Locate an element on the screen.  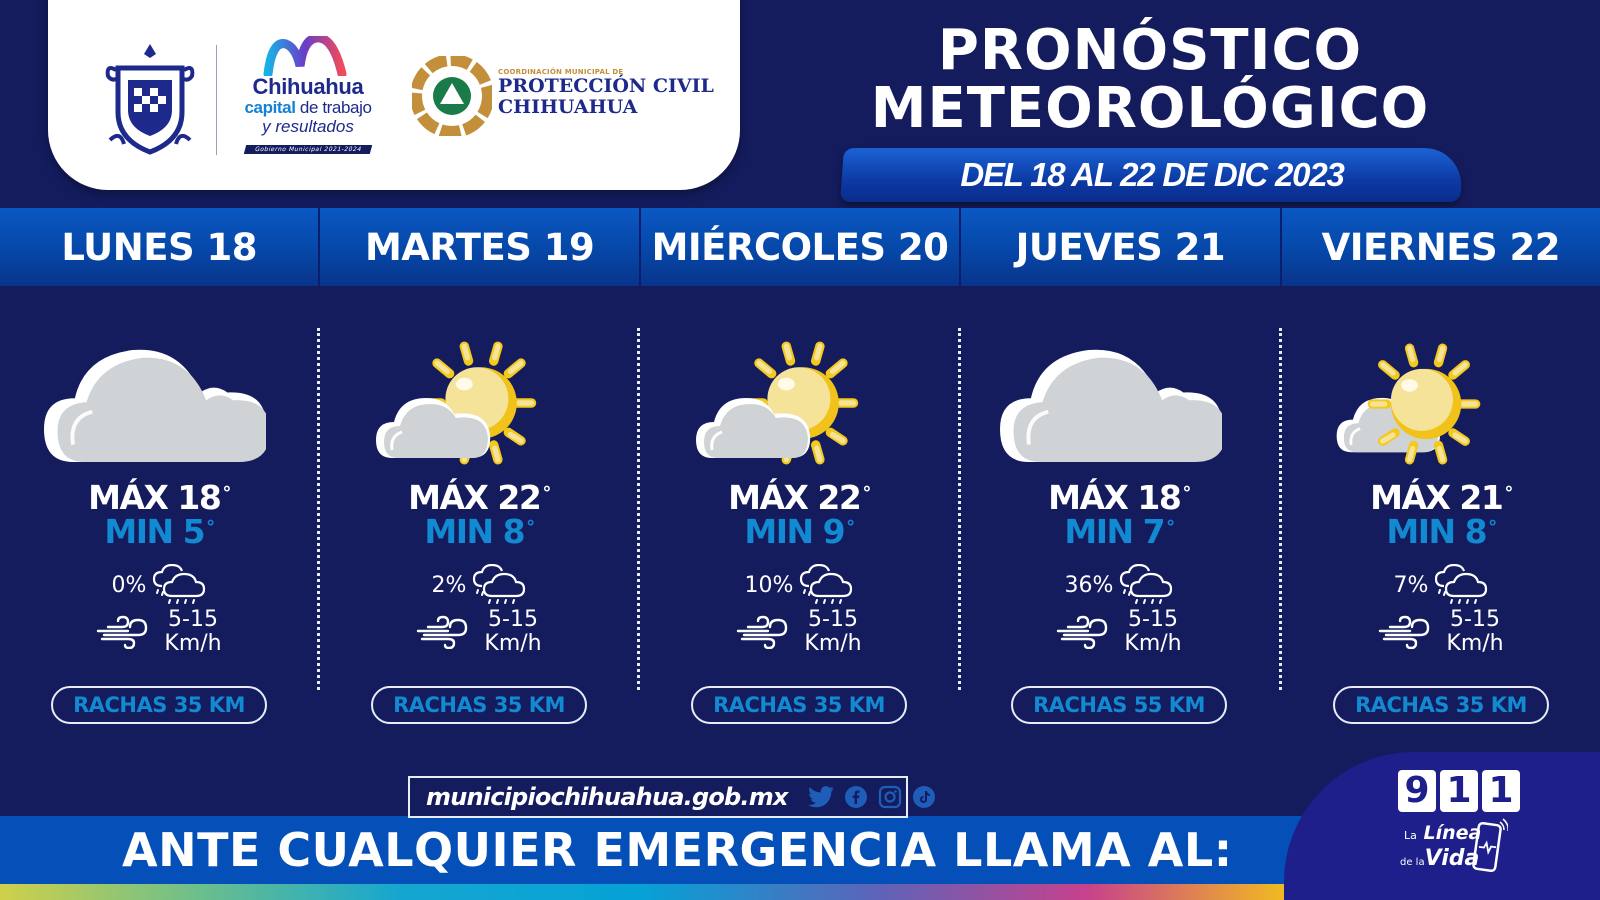
min-temp: MIN 7 ° is located at coordinates (1119, 531).